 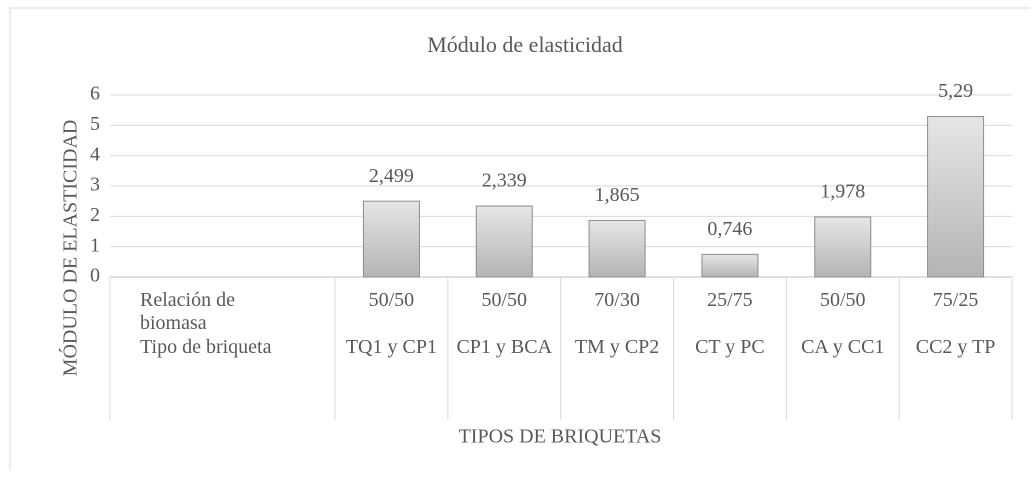 I want to click on data-label: 2,499, so click(x=391, y=176).